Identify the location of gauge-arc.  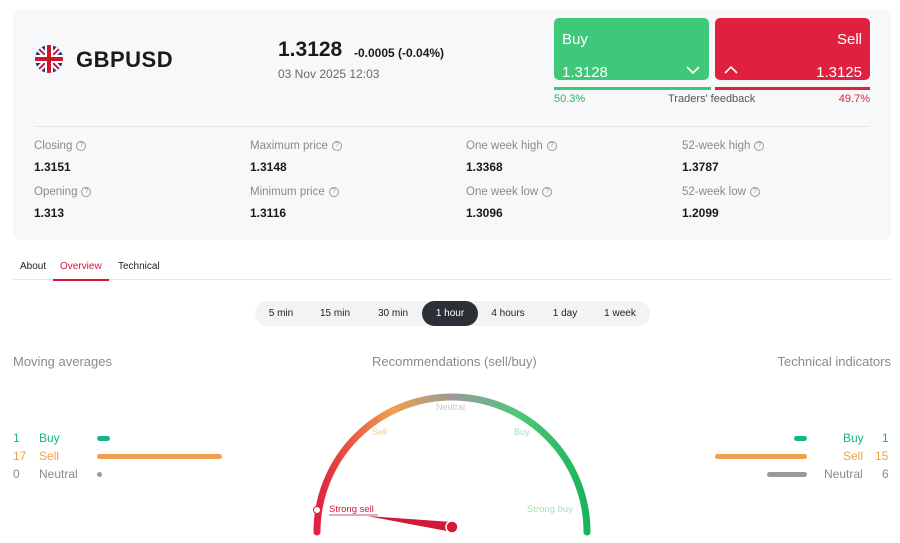
(452, 464).